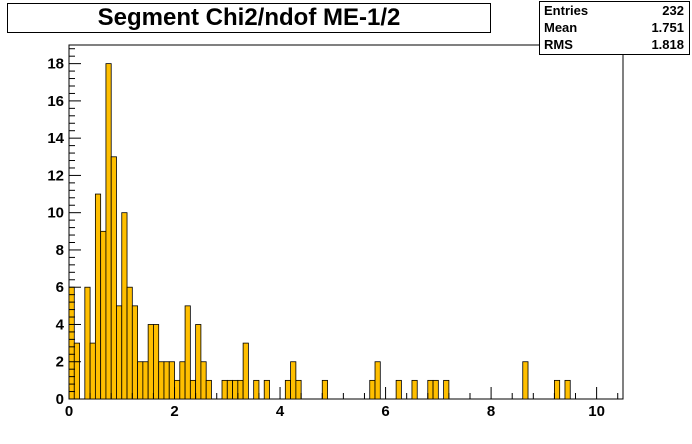  I want to click on x-tick-label: 10, so click(596, 411).